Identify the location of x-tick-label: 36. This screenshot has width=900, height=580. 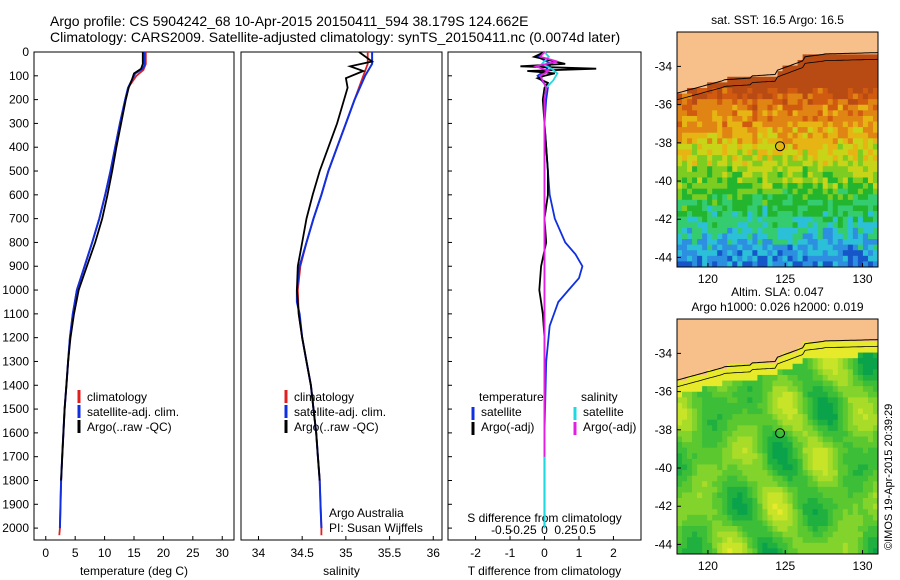
(434, 553).